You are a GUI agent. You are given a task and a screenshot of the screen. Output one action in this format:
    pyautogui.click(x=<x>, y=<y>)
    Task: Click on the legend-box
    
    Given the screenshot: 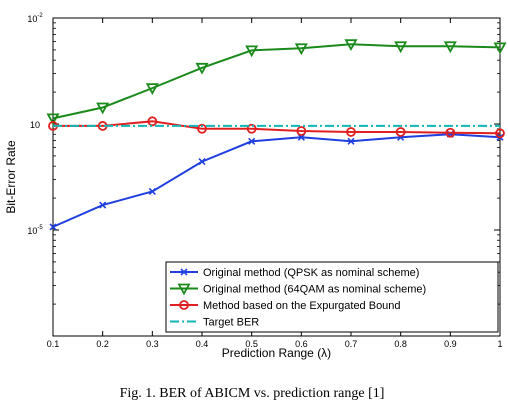 What is the action you would take?
    pyautogui.click(x=332, y=297)
    